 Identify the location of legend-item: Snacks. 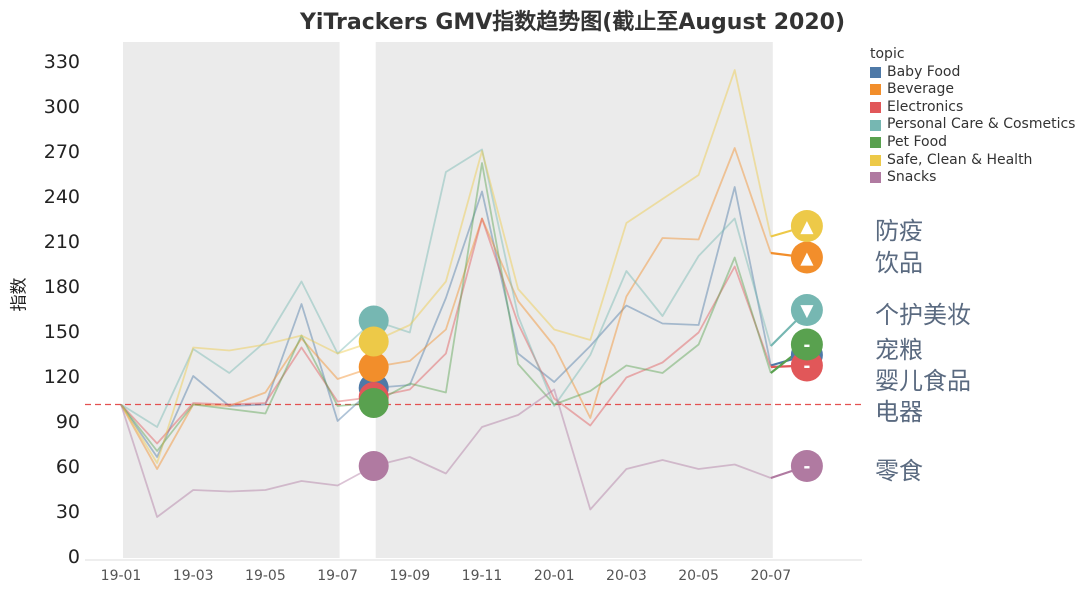
(972, 178).